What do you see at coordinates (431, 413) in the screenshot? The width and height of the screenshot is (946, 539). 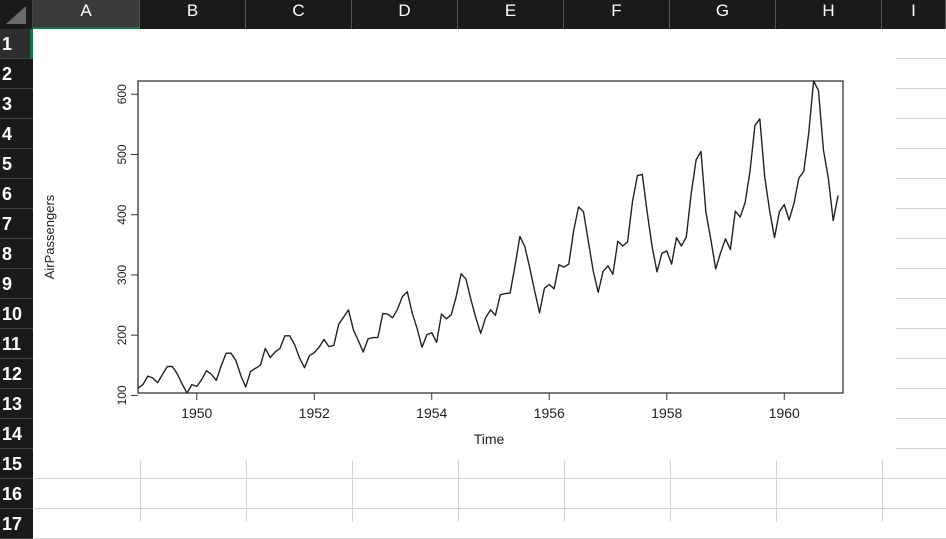 I see `x-tick-label: 1954` at bounding box center [431, 413].